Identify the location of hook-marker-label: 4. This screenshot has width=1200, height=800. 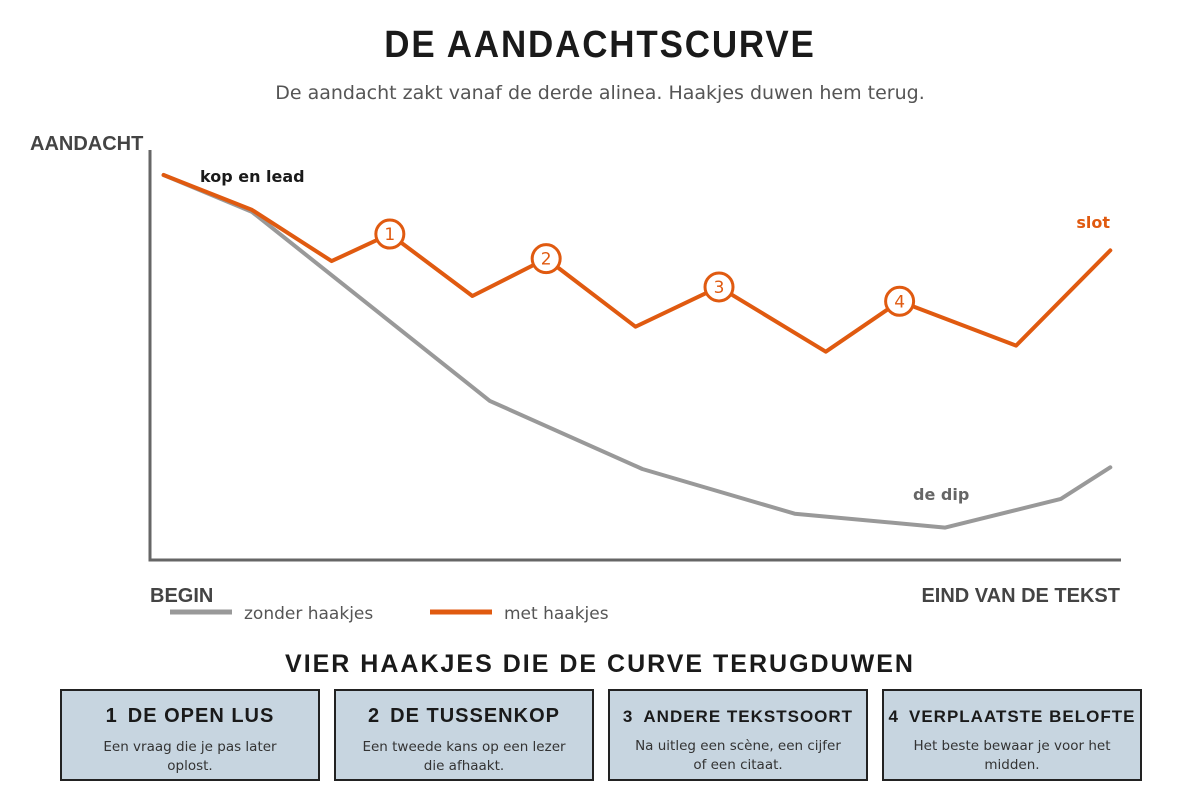
(899, 302).